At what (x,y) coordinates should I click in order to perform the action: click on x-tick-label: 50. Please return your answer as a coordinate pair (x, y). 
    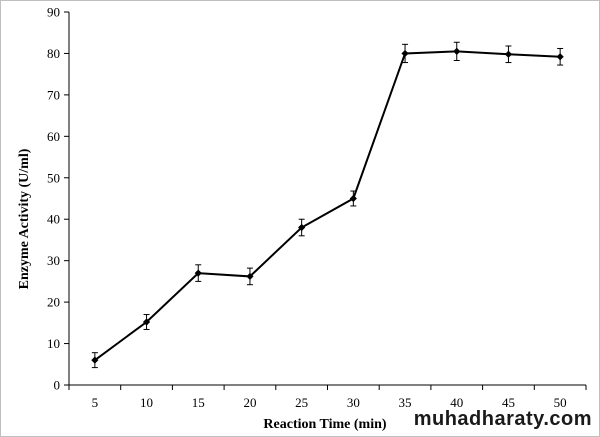
    Looking at the image, I should click on (560, 402).